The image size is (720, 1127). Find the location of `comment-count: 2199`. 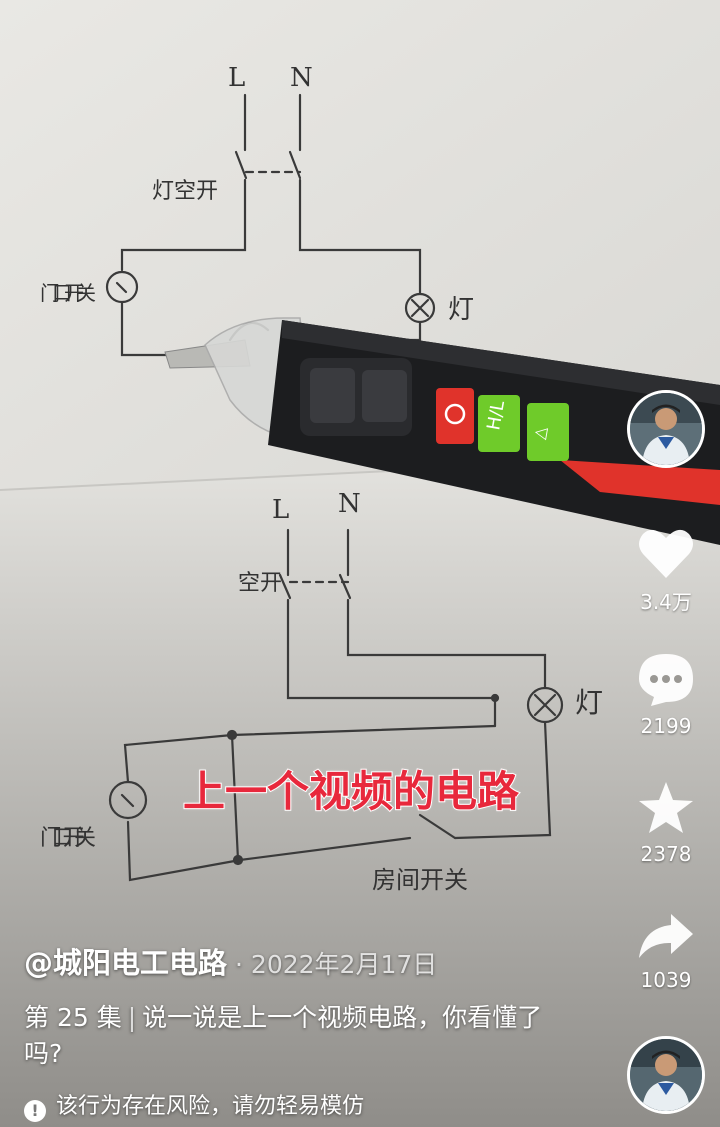

comment-count: 2199 is located at coordinates (666, 726).